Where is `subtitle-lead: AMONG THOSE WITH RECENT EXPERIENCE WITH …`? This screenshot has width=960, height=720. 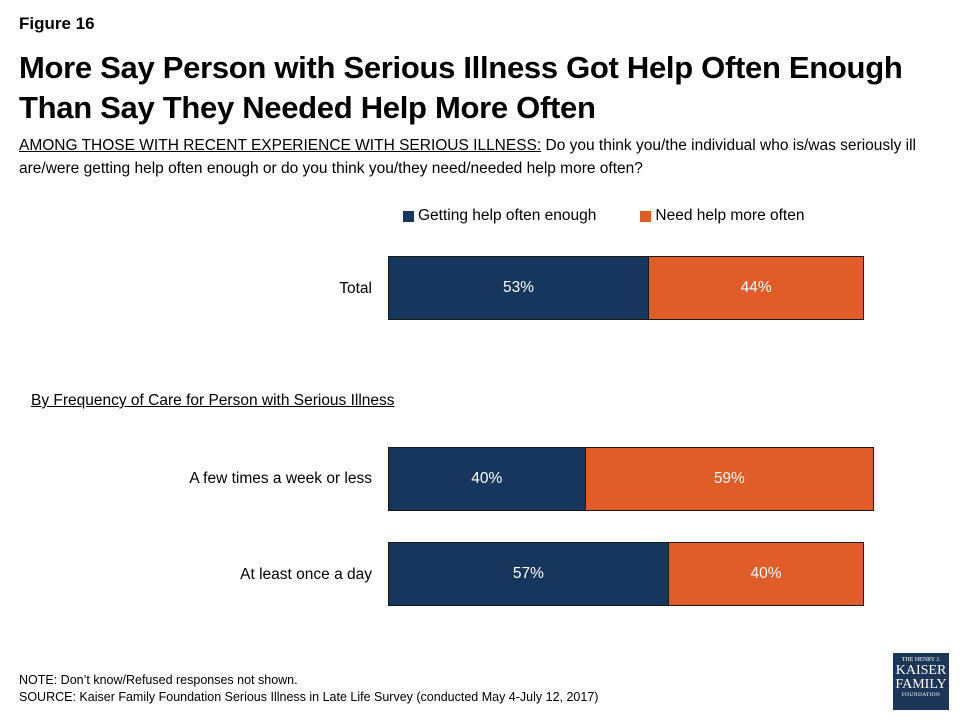
subtitle-lead: AMONG THOSE WITH RECENT EXPERIENCE WITH … is located at coordinates (280, 145).